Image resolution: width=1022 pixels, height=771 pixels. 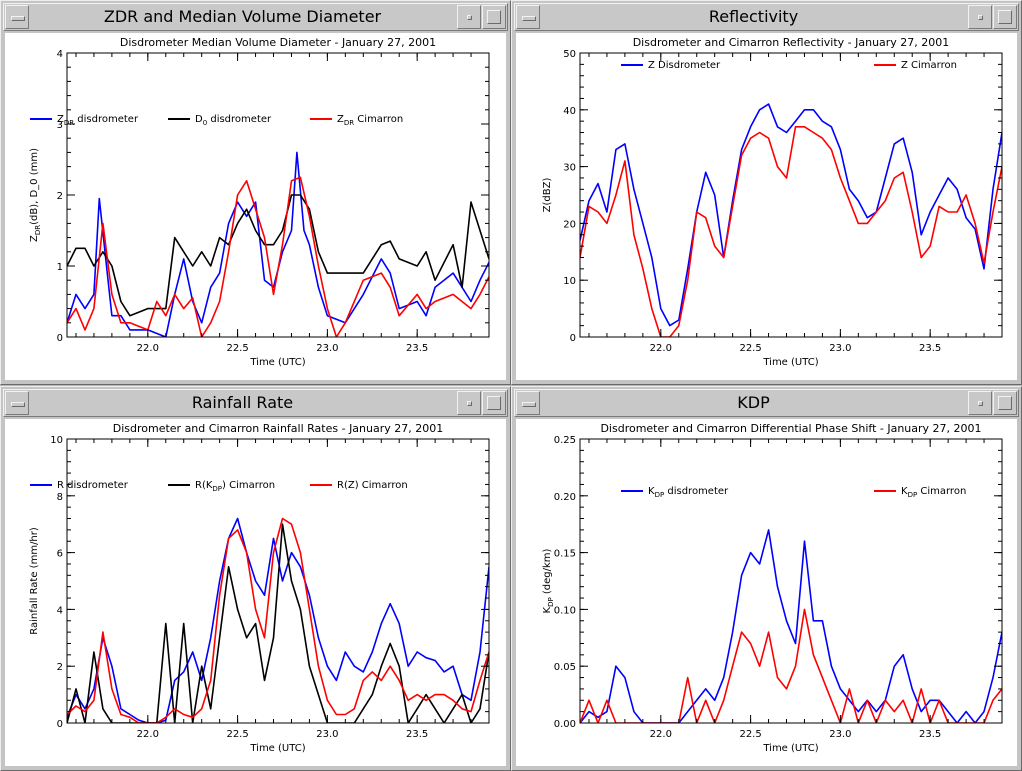 I want to click on legend-label: Z Cimarron, so click(x=929, y=65).